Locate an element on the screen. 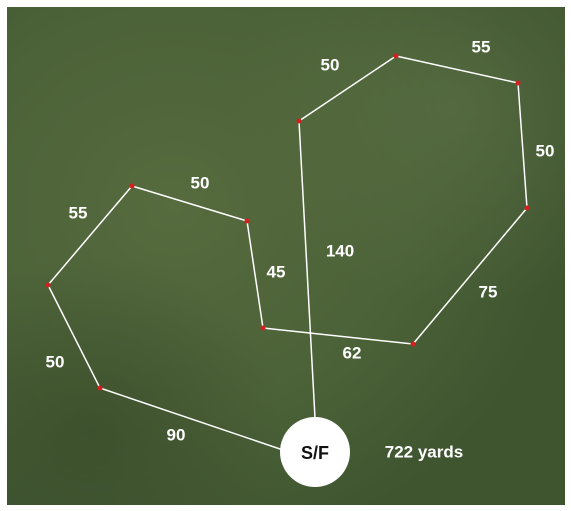 The image size is (571, 511). leg-distance: 75 is located at coordinates (488, 291).